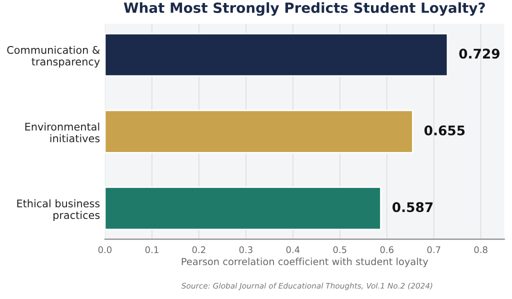 This screenshot has width=512, height=299. What do you see at coordinates (58, 210) in the screenshot?
I see `y-tick-label: Ethical business practices` at bounding box center [58, 210].